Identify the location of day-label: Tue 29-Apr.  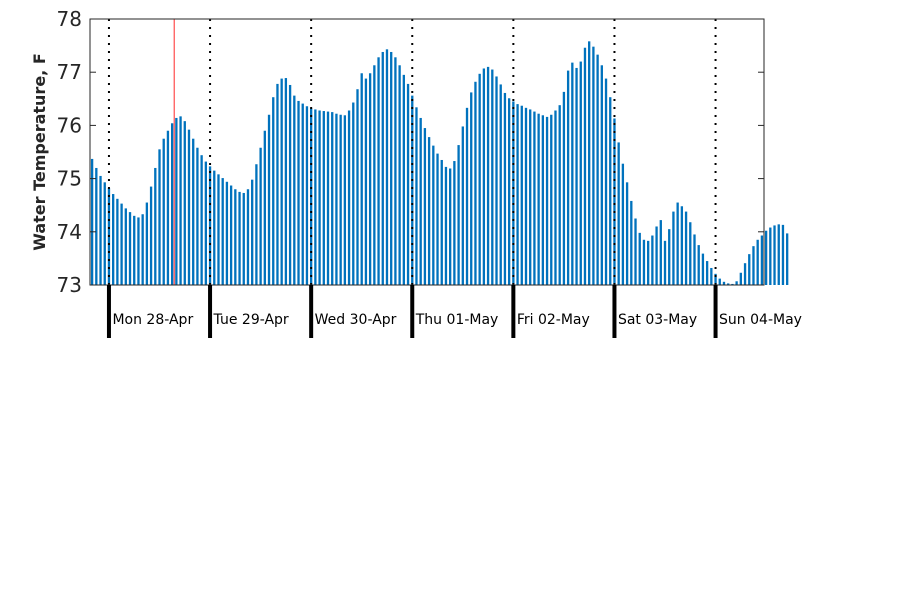
(251, 320).